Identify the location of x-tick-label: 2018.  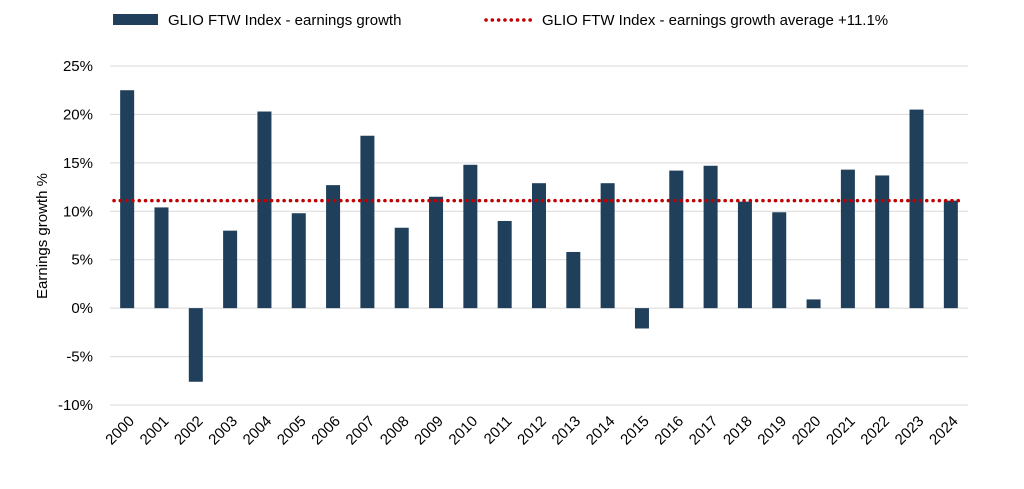
(738, 431).